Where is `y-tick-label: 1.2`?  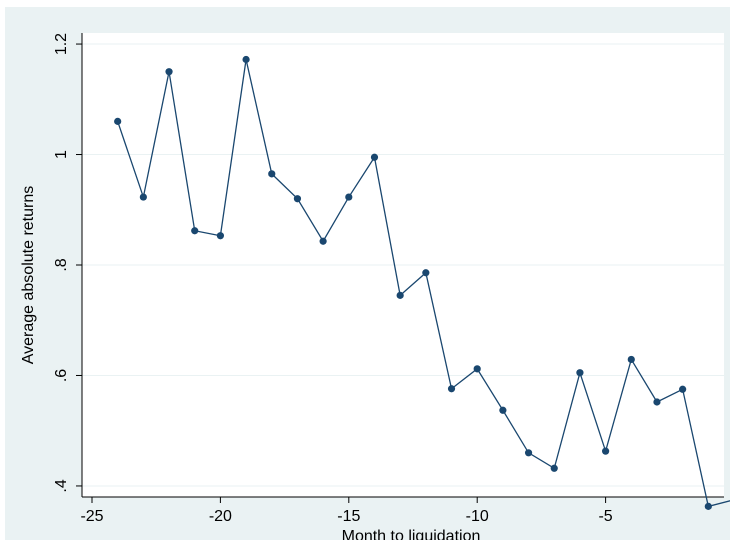 y-tick-label: 1.2 is located at coordinates (61, 44).